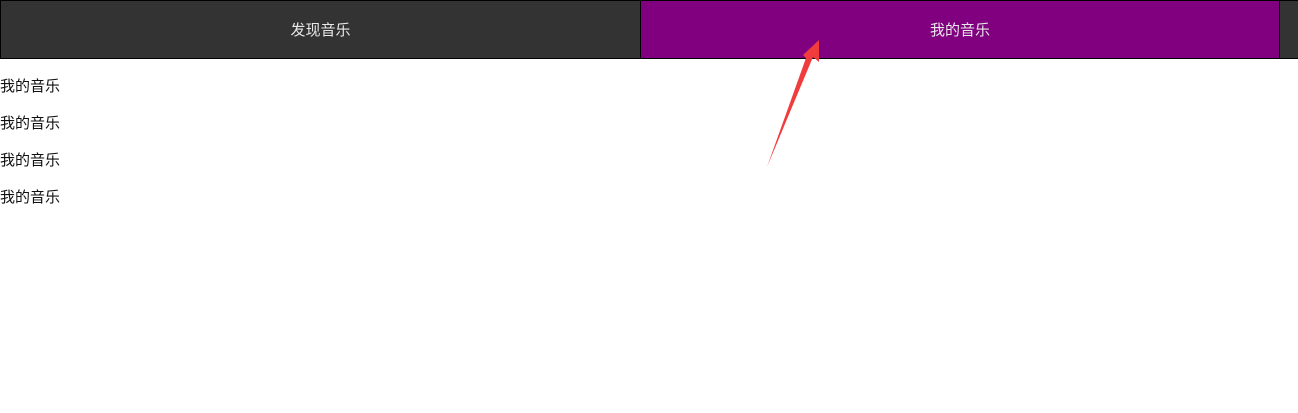 This screenshot has width=1298, height=413. I want to click on nav-overflow-stub, so click(1289, 29).